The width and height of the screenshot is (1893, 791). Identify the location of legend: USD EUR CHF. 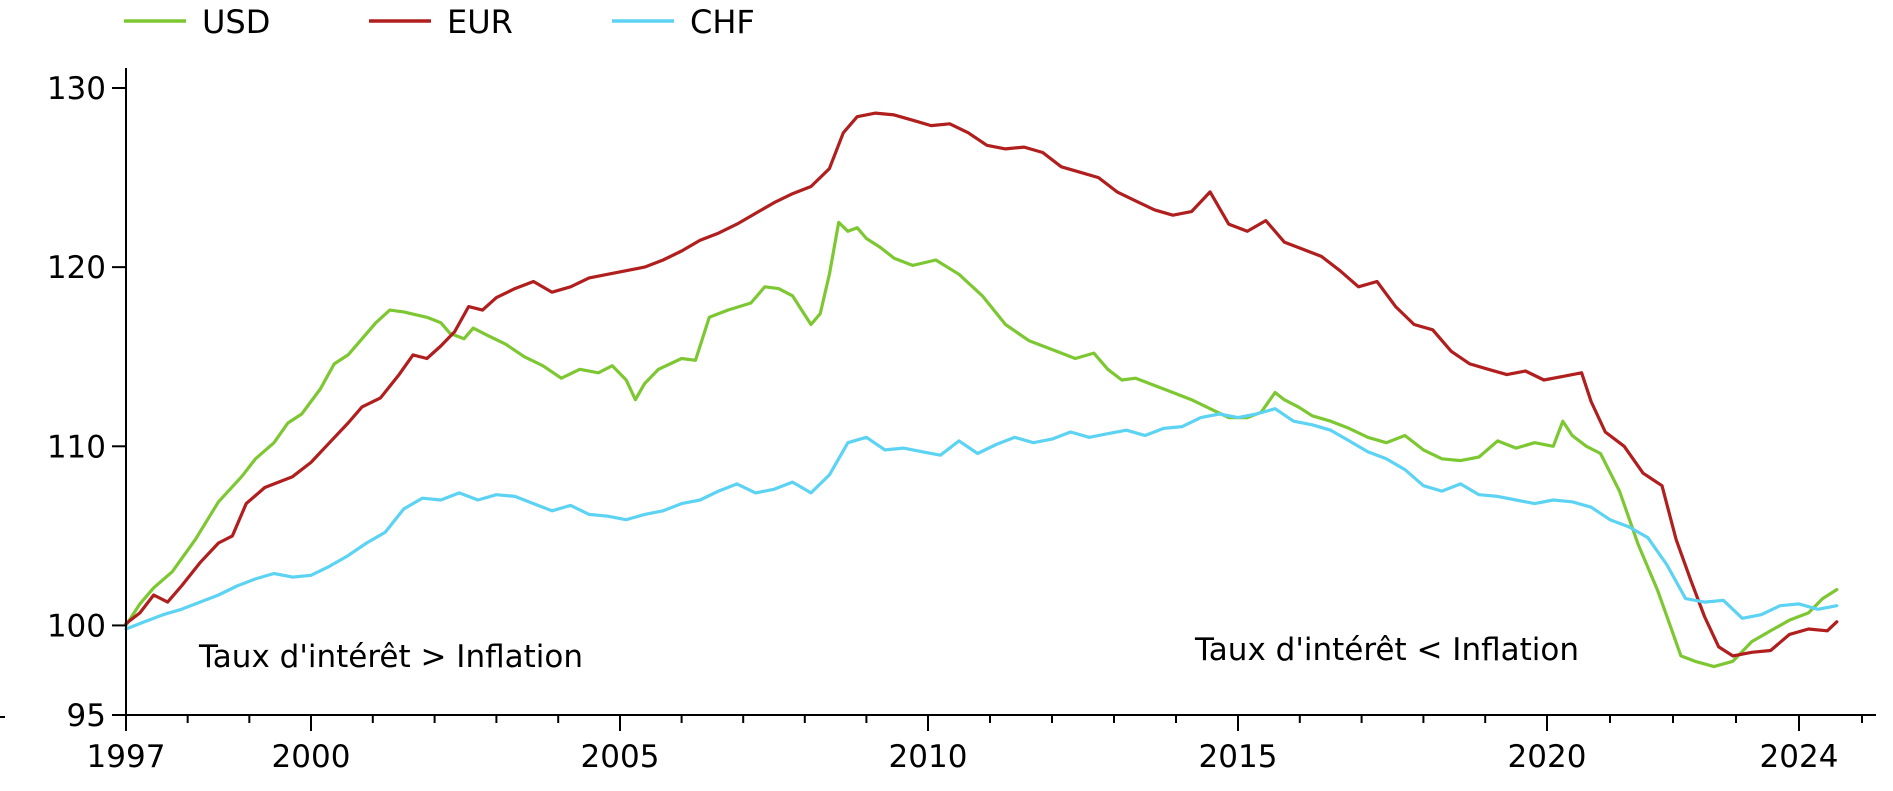
(439, 22).